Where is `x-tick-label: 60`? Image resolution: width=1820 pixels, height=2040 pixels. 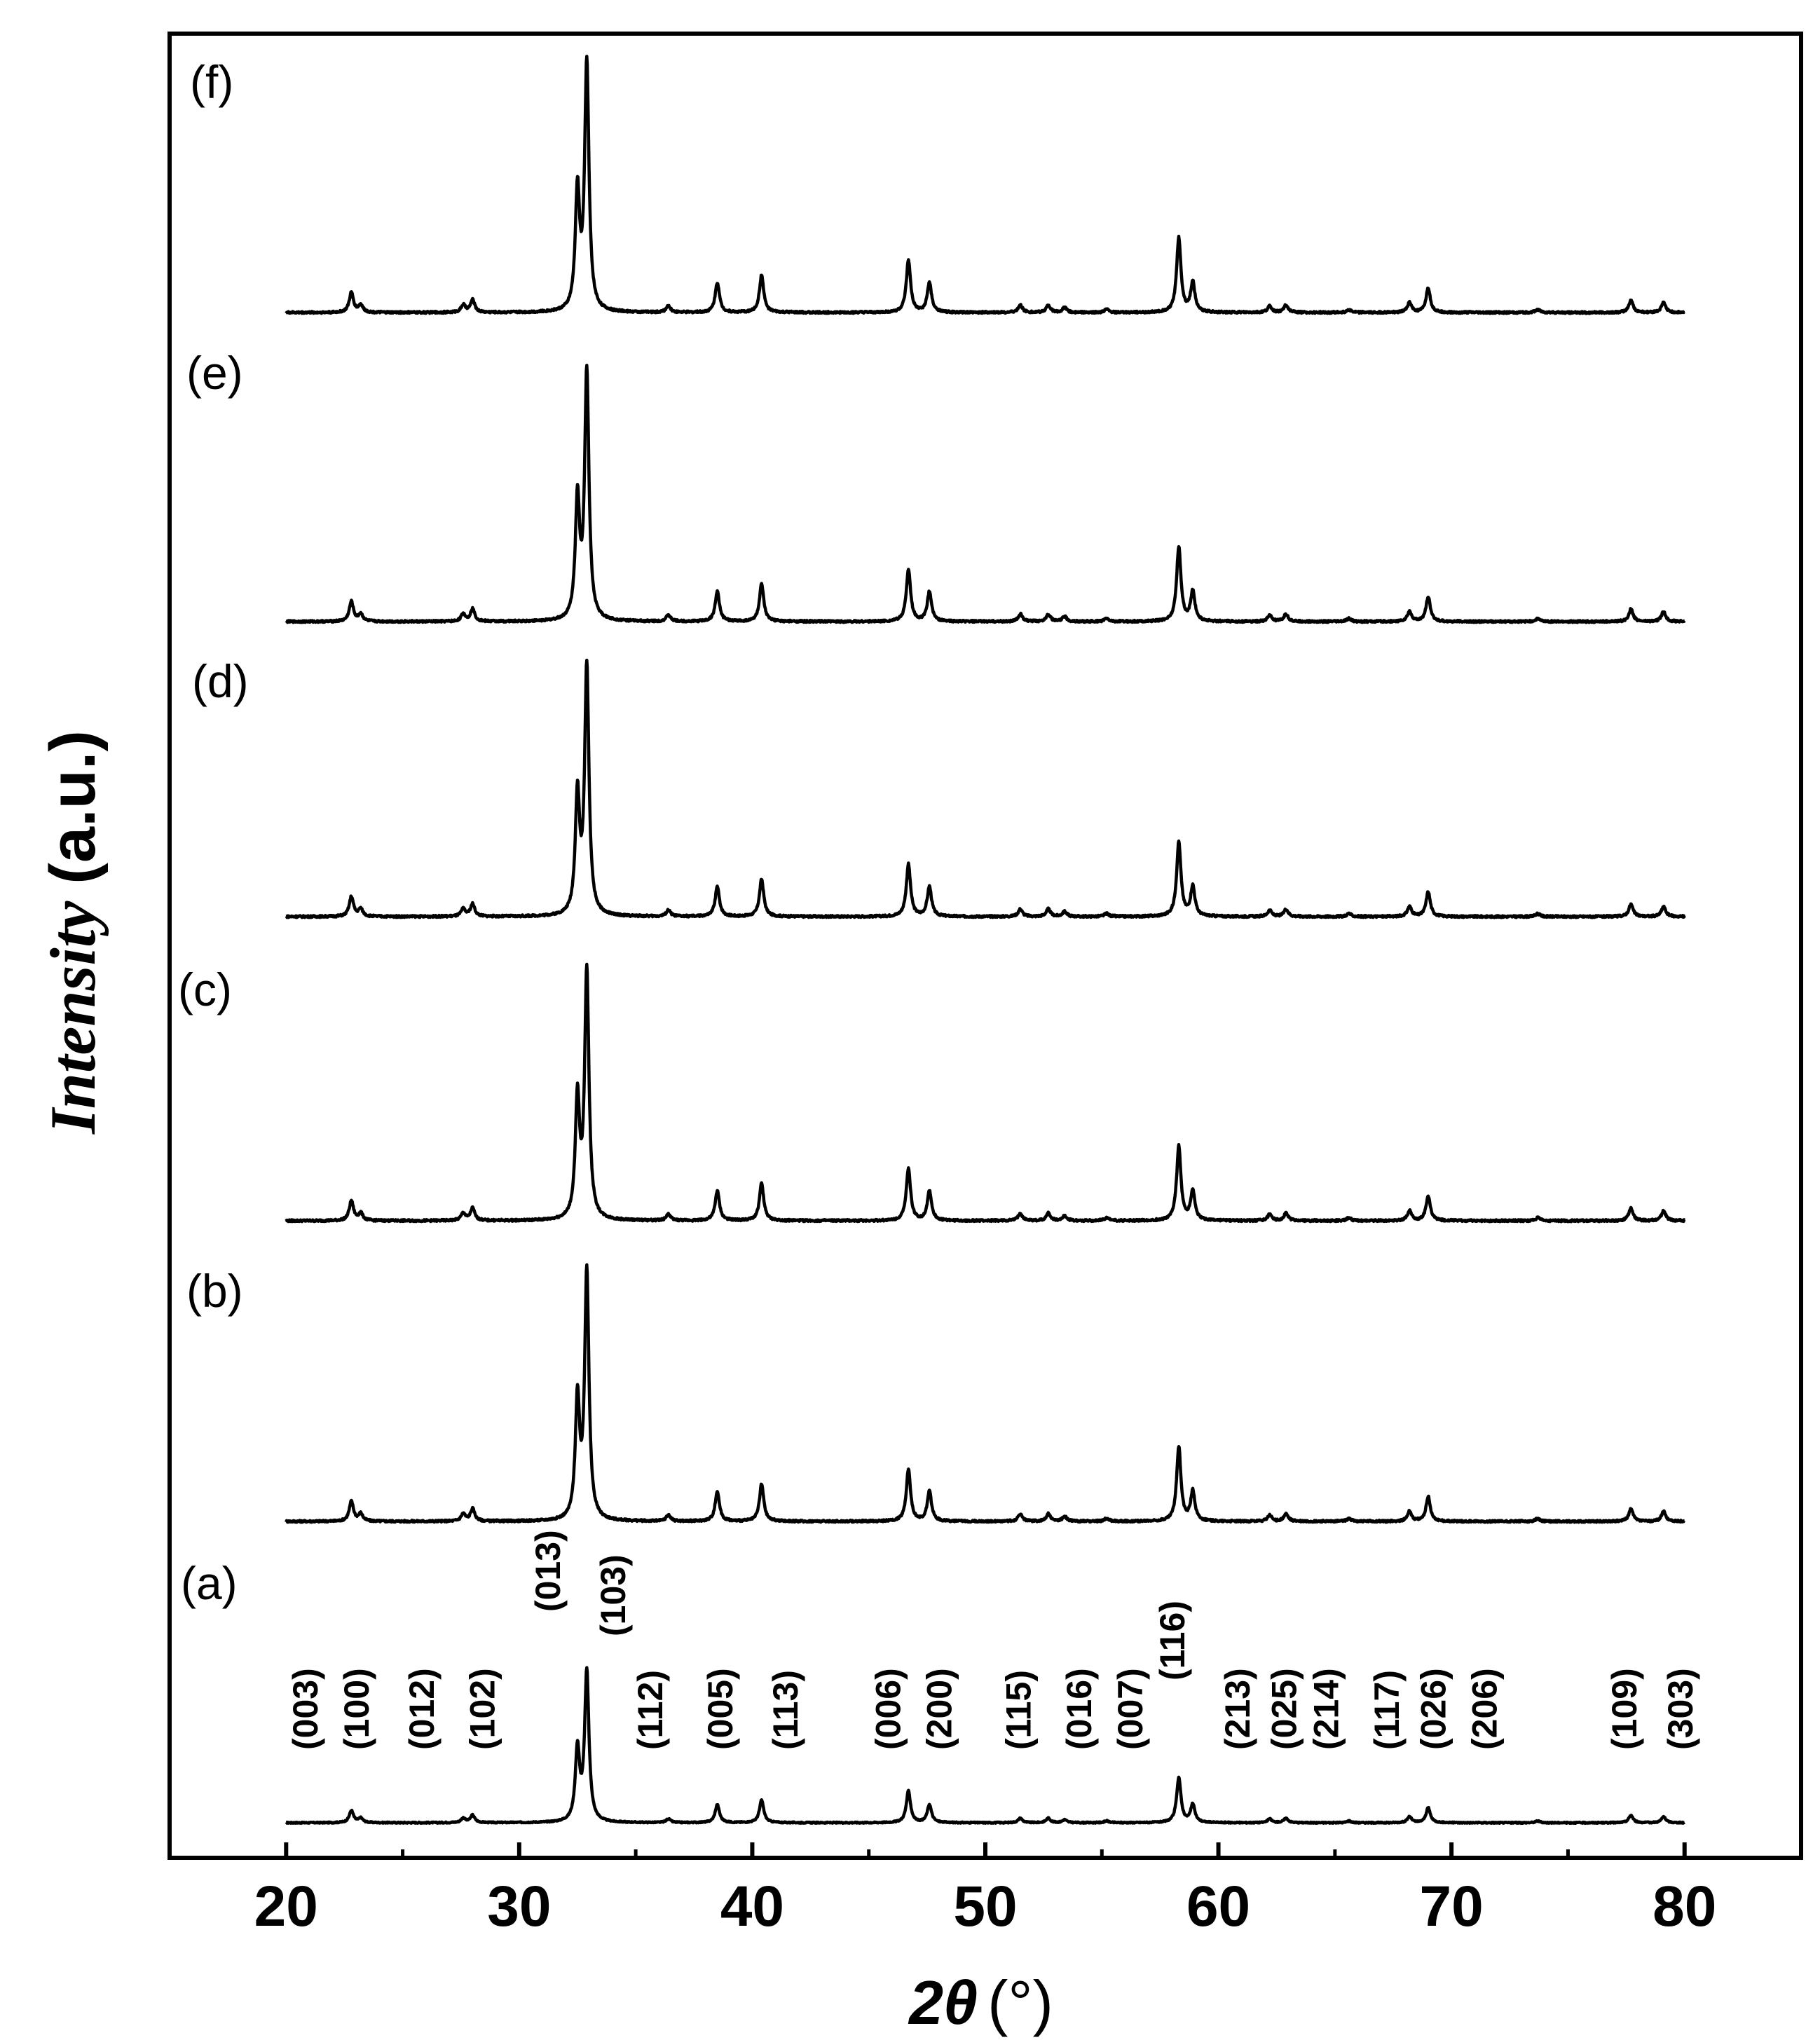
x-tick-label: 60 is located at coordinates (1218, 1907).